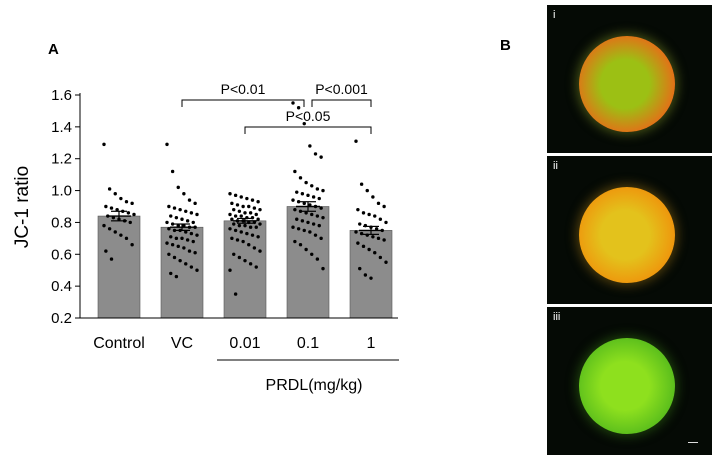 The height and width of the screenshot is (461, 716). I want to click on panel-label-a: A, so click(53, 49).